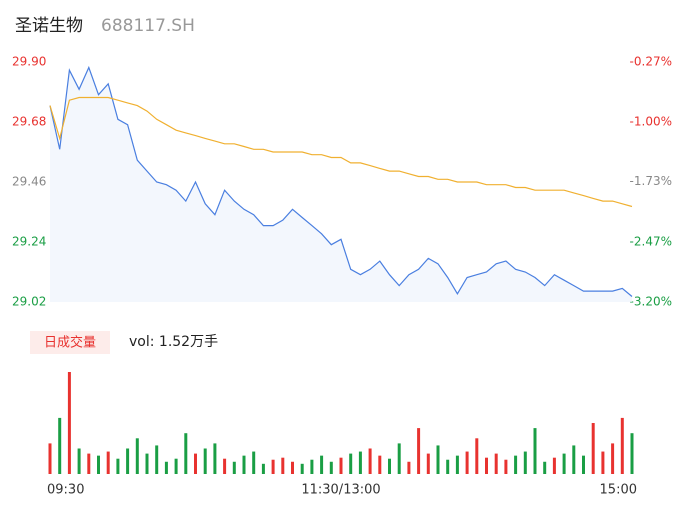 This screenshot has width=686, height=524. Describe the element at coordinates (651, 181) in the screenshot. I see `y2-tick-label: -1.73%` at that location.